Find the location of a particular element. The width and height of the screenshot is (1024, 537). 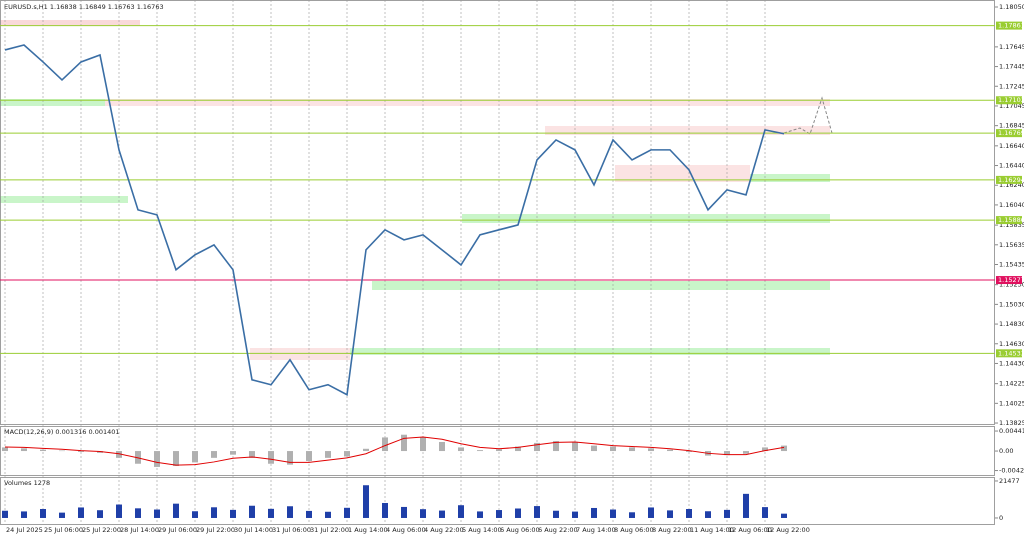

y-tick-label: 1.17245 is located at coordinates (1011, 86).